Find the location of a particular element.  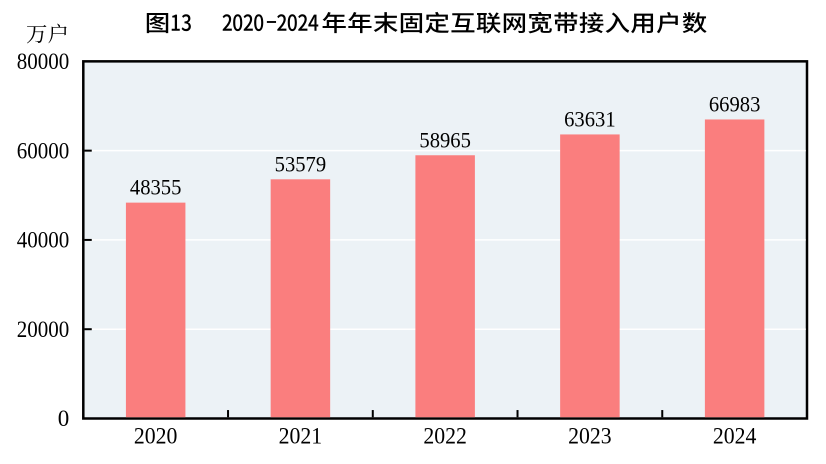

svg-text: 40000 is located at coordinates (43, 240).